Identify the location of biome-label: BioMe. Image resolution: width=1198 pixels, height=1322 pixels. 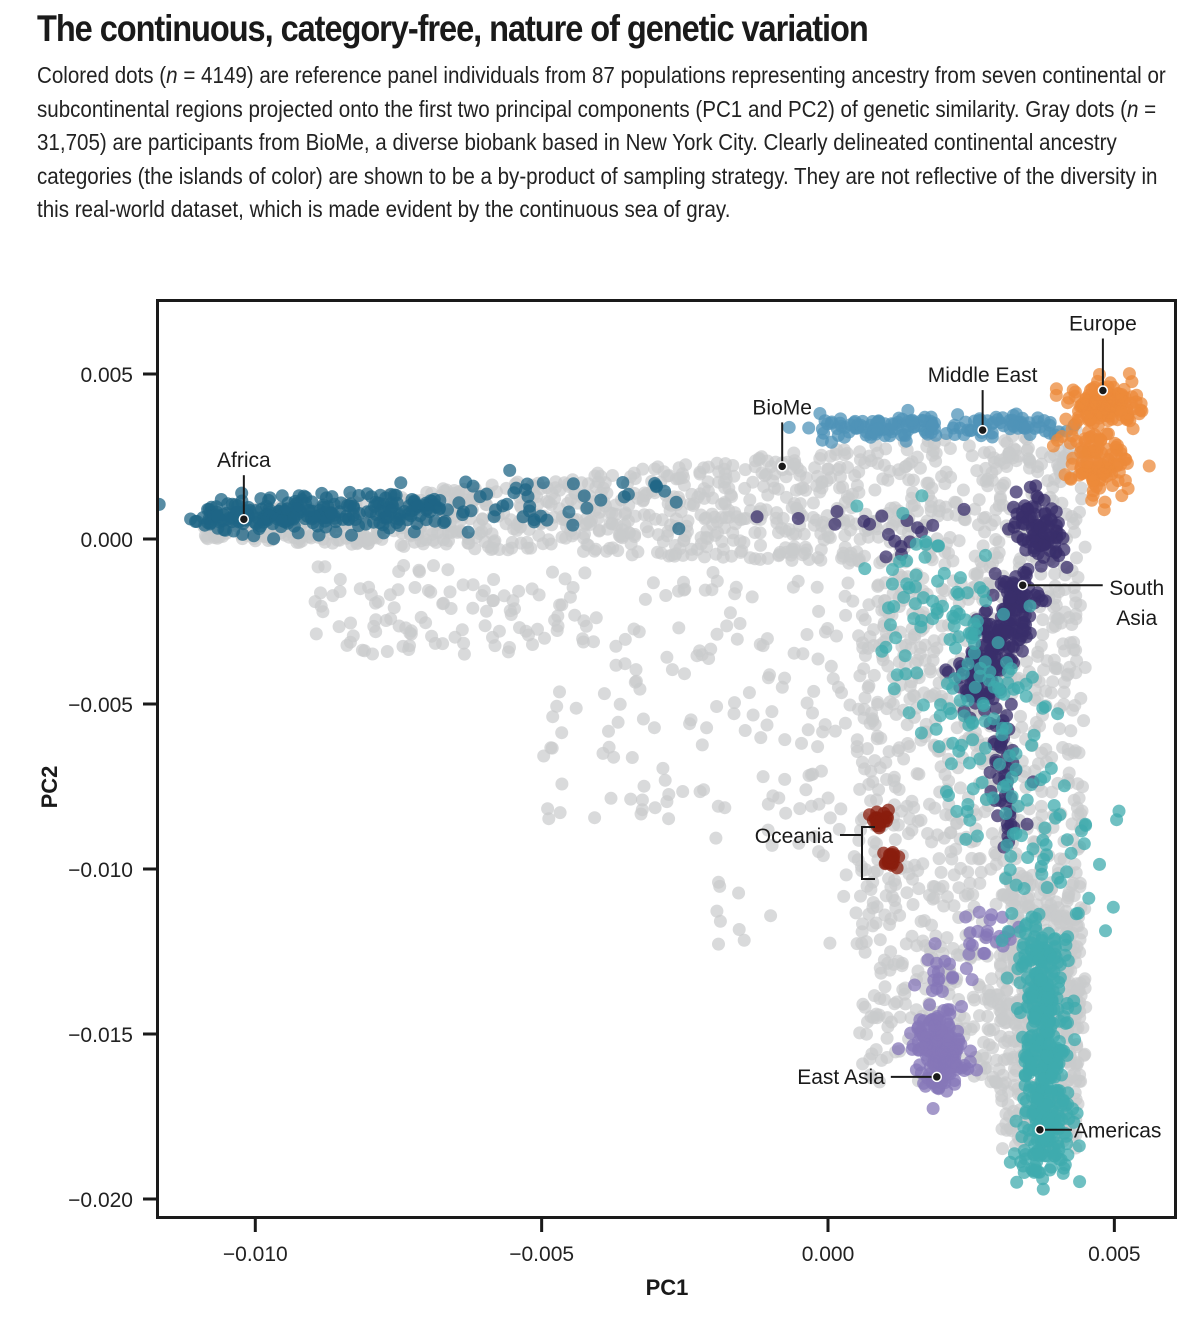
(782, 407).